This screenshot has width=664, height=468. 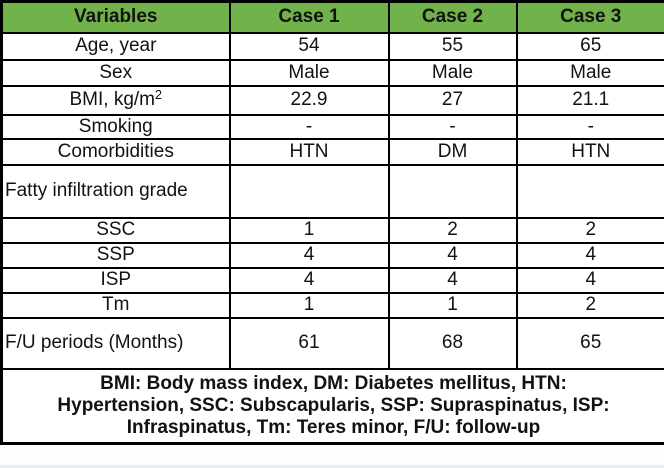 What do you see at coordinates (309, 17) in the screenshot?
I see `column-header-case1: Case 1` at bounding box center [309, 17].